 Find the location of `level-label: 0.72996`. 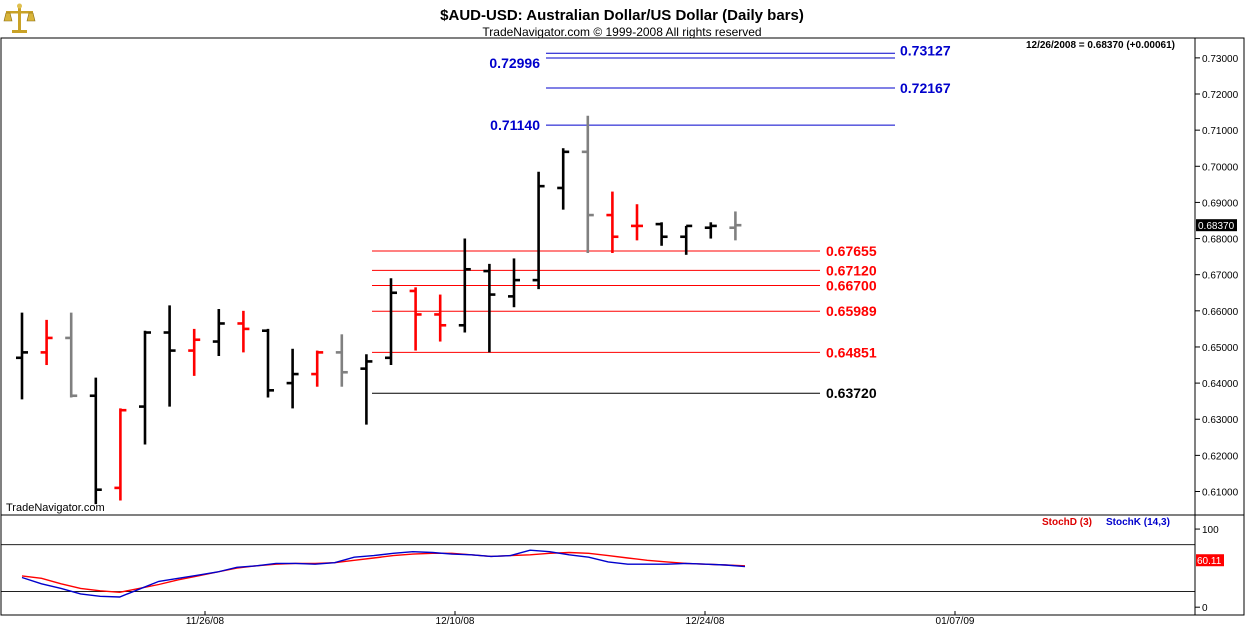

level-label: 0.72996 is located at coordinates (514, 63).